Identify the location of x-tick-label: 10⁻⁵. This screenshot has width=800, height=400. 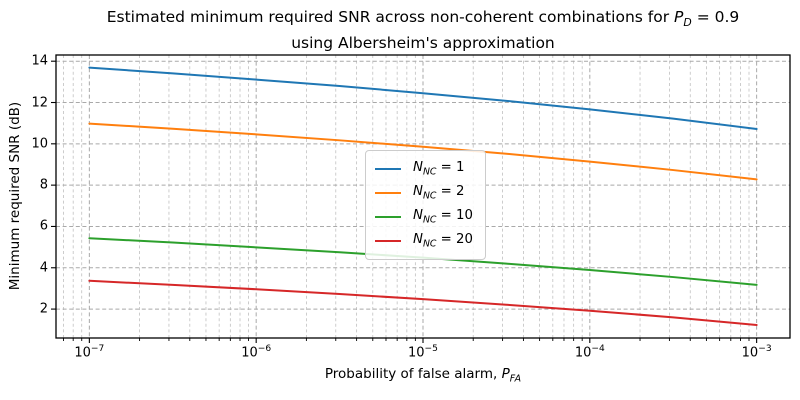
(423, 352).